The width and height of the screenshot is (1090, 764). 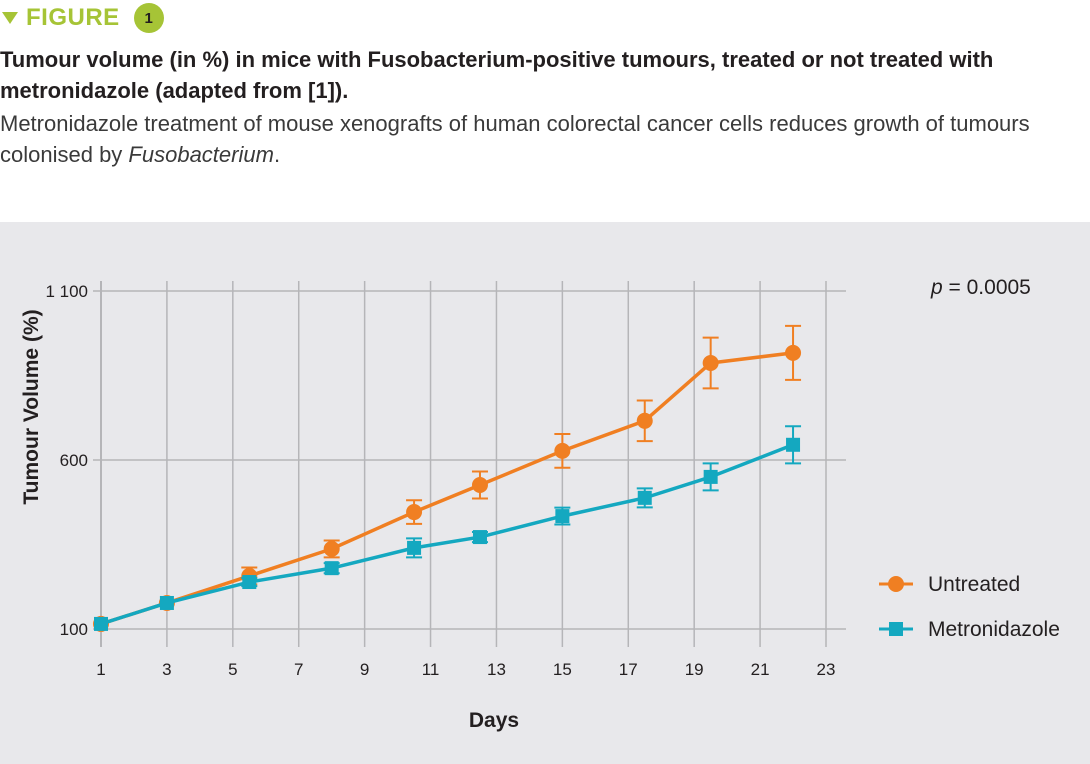 I want to click on y-tick-label: 1 100, so click(x=66, y=291).